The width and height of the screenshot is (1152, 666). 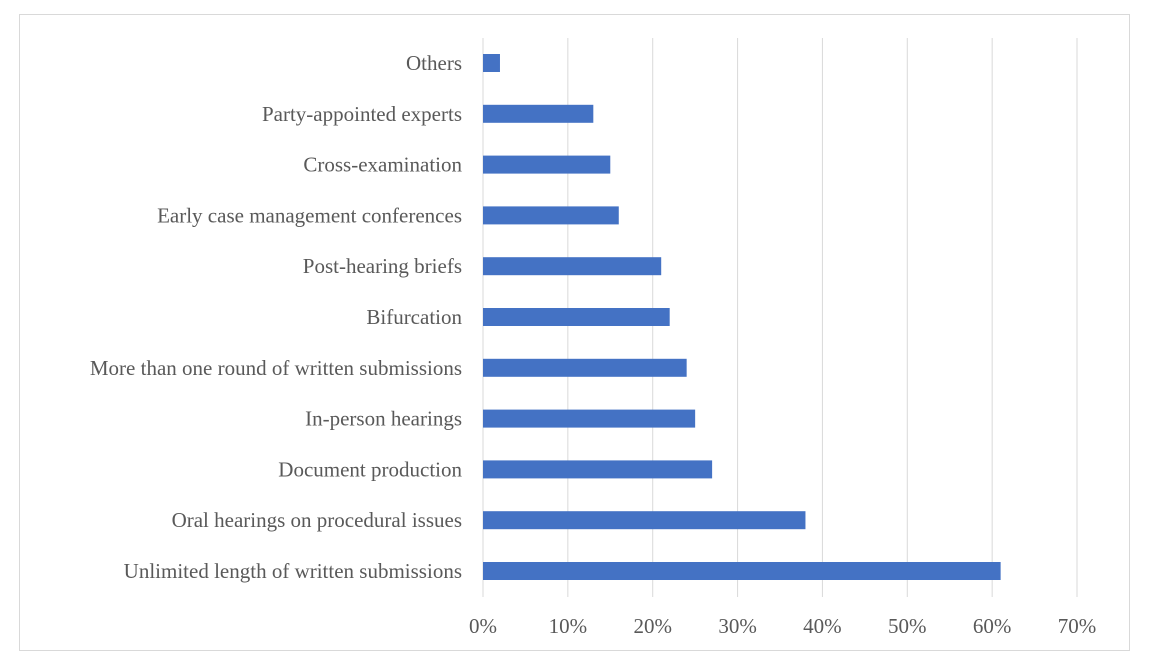 What do you see at coordinates (309, 215) in the screenshot?
I see `category-label: Early case management conferences` at bounding box center [309, 215].